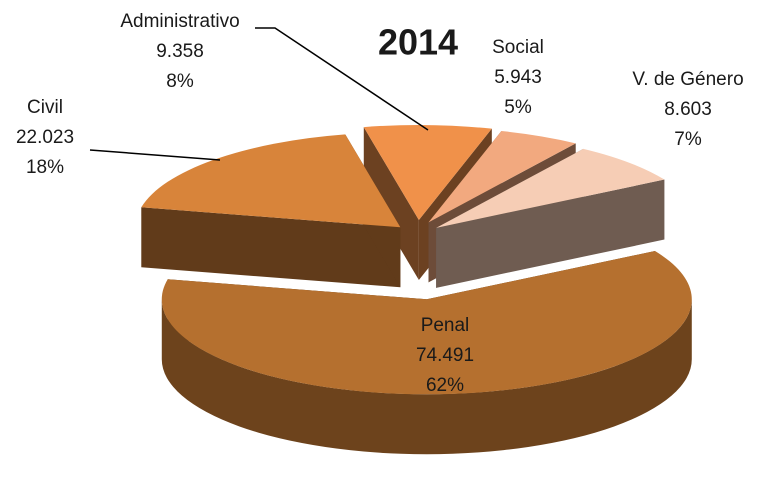  What do you see at coordinates (445, 385) in the screenshot?
I see `percent-label: 62%` at bounding box center [445, 385].